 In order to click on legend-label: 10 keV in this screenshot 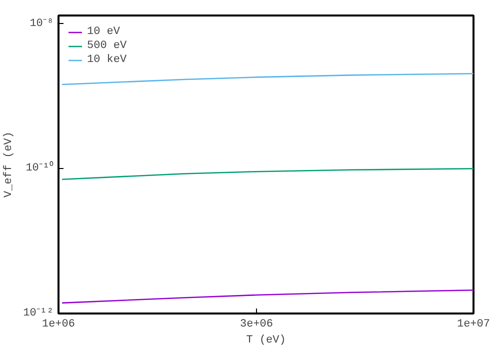, I will do `click(107, 60)`.